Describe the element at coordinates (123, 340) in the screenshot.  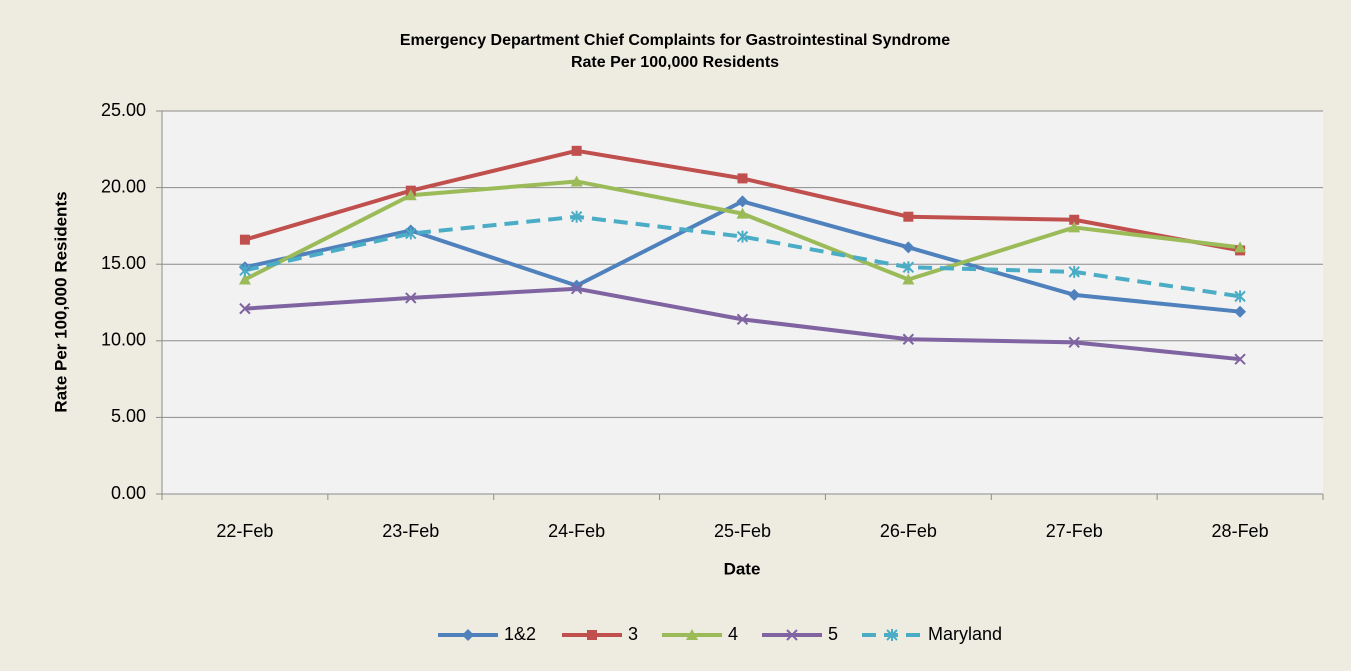
I see `y-tick-label: 10.00` at that location.